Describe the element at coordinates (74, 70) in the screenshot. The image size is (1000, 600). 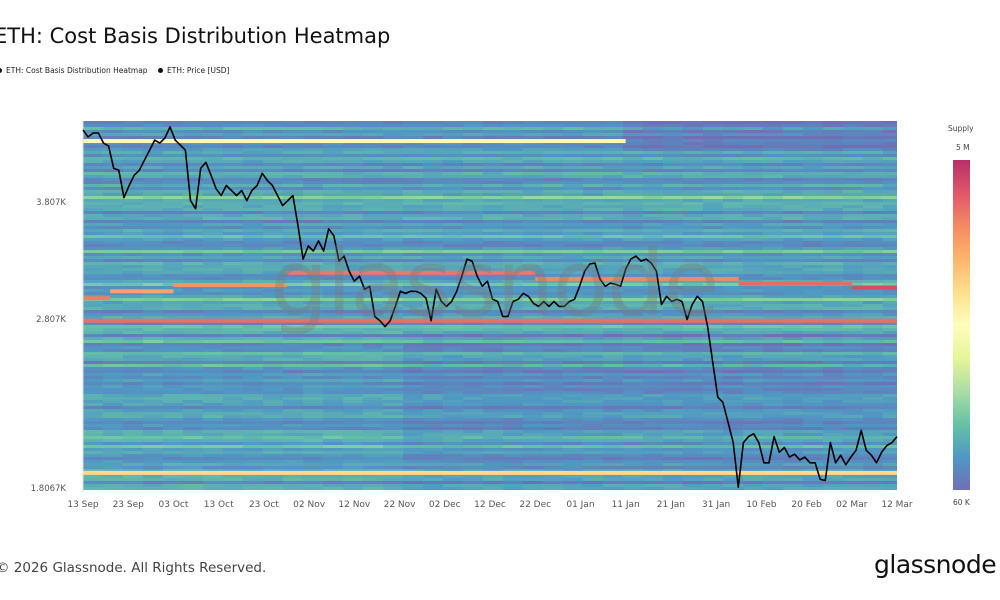
I see `legend-item-heatmap: ETH: Cost Basis Distribution Heatmap` at that location.